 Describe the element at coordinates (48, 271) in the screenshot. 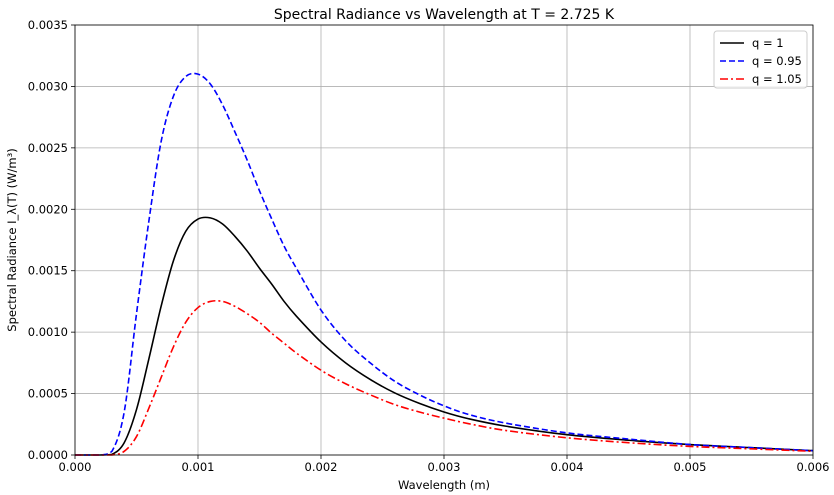

I see `y-tick-label: 0.0015` at that location.